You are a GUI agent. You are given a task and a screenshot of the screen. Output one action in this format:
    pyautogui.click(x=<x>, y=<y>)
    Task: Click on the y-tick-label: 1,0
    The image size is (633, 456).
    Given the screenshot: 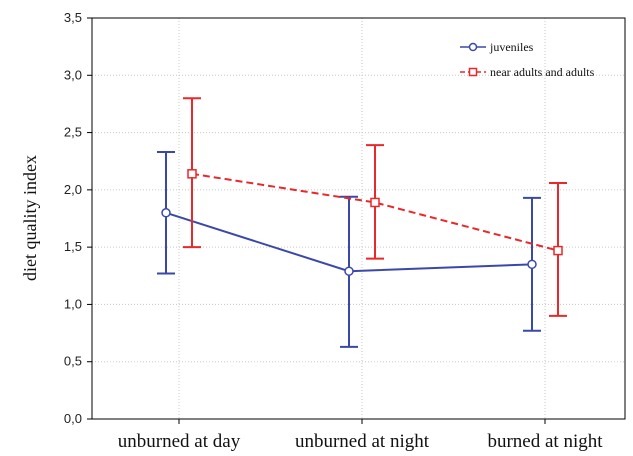 What is the action you would take?
    pyautogui.click(x=73, y=303)
    